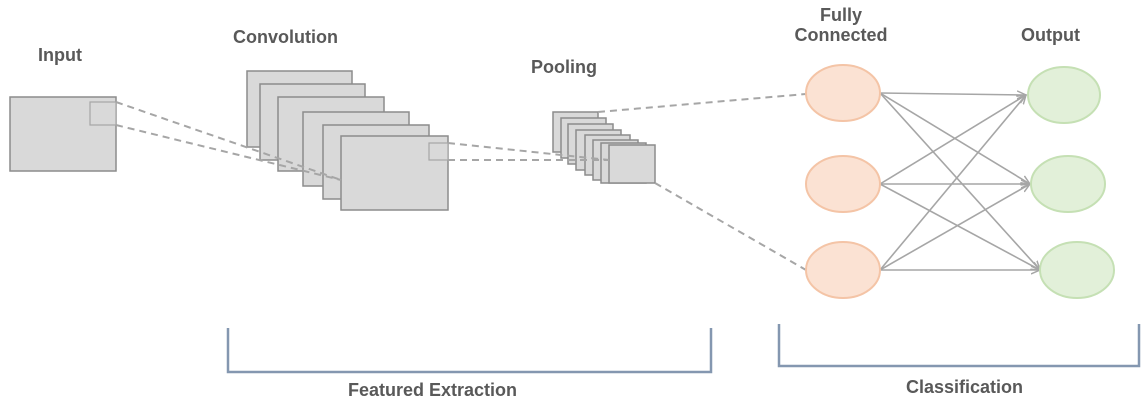  What do you see at coordinates (433, 390) in the screenshot?
I see `featured-extraction-label: Featured Extraction` at bounding box center [433, 390].